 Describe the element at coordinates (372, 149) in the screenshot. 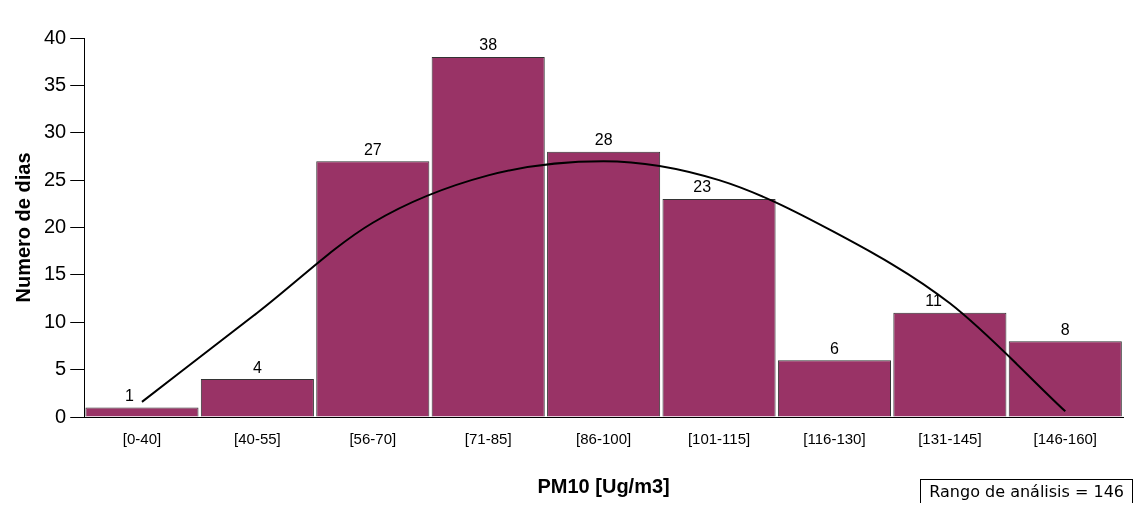

I see `data-label: 27` at that location.